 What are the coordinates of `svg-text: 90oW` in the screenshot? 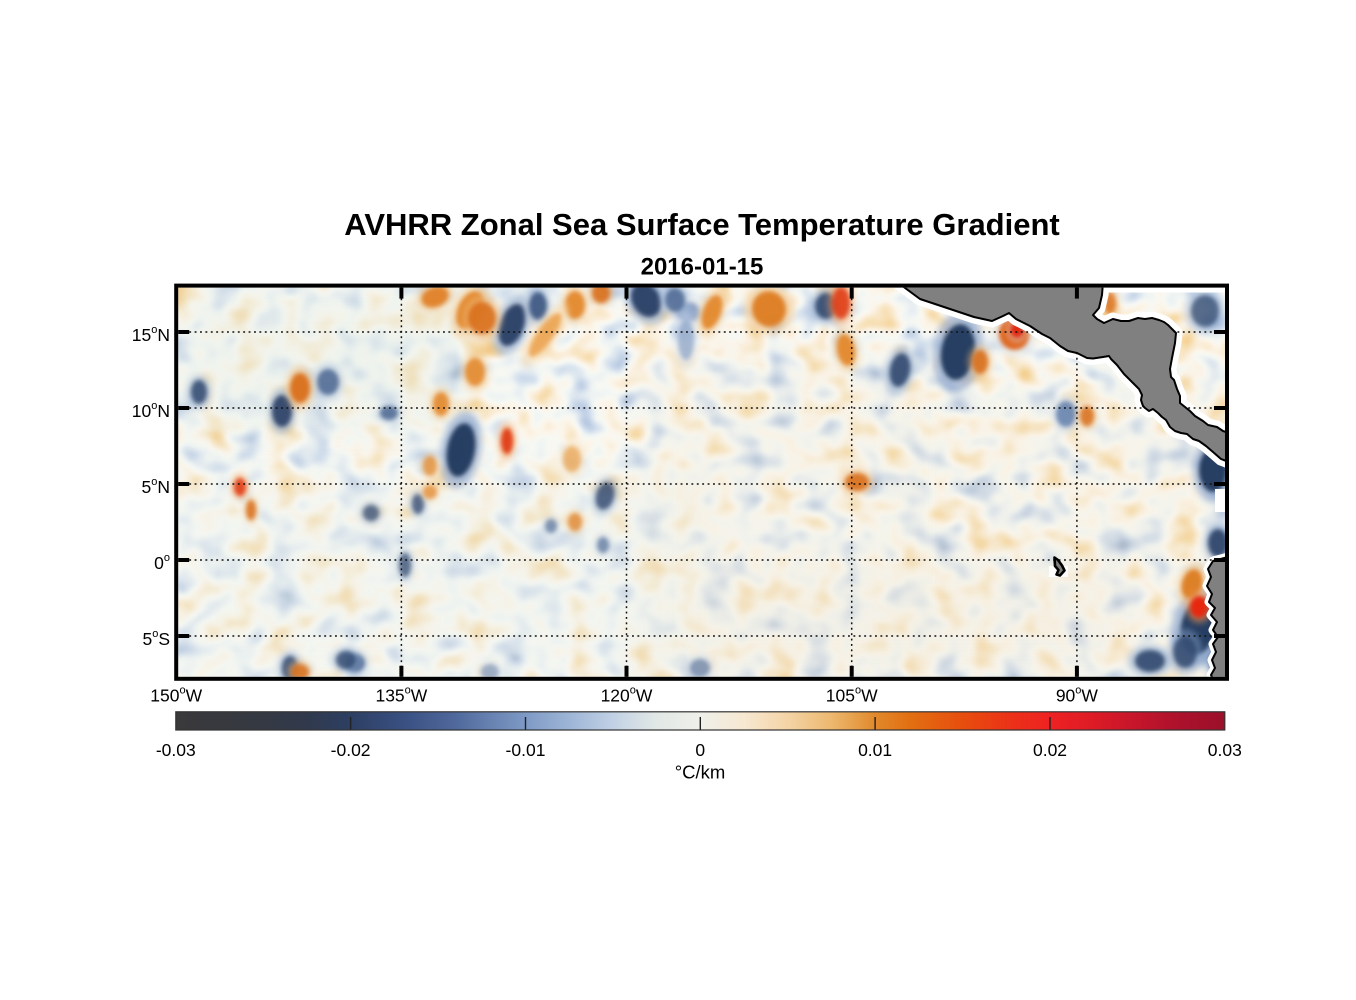 It's located at (1077, 695).